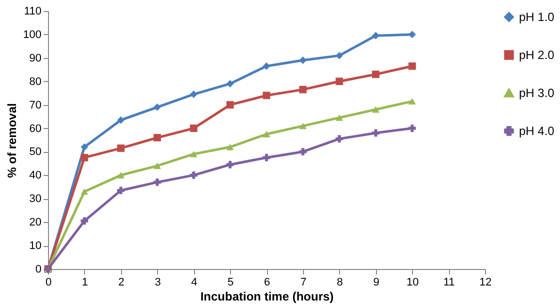 The image size is (560, 307). I want to click on y-tick-label: 10, so click(35, 246).